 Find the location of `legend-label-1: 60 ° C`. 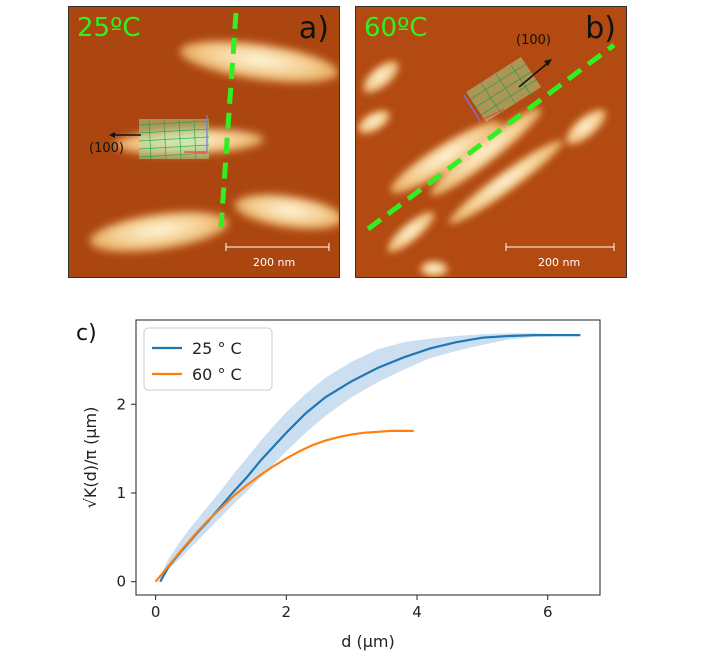

legend-label-1: 60 ° C is located at coordinates (217, 374).